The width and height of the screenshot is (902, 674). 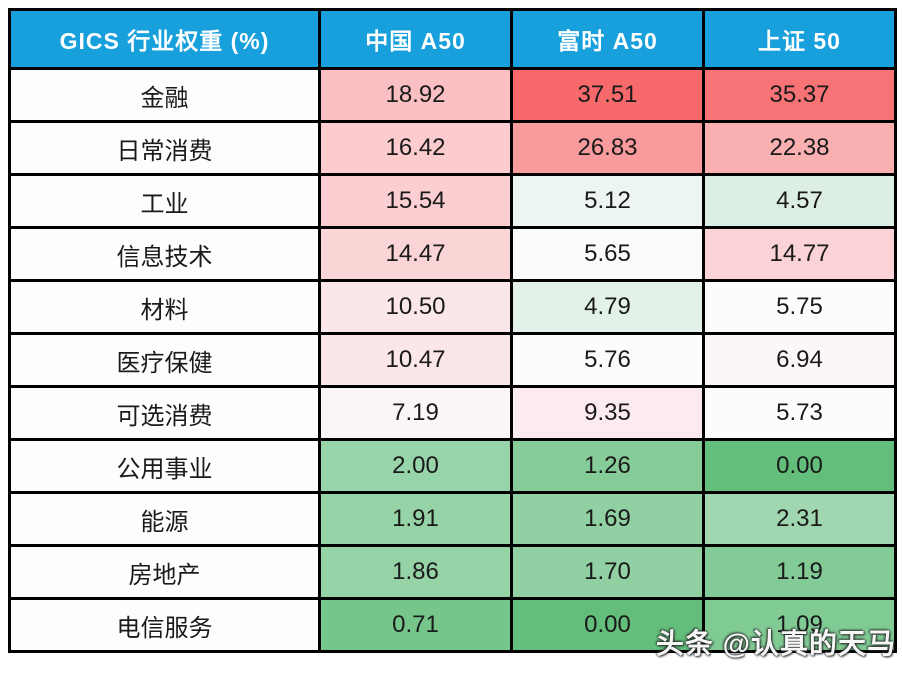 What do you see at coordinates (799, 39) in the screenshot?
I see `header-cell-sse-50: 上证 50` at bounding box center [799, 39].